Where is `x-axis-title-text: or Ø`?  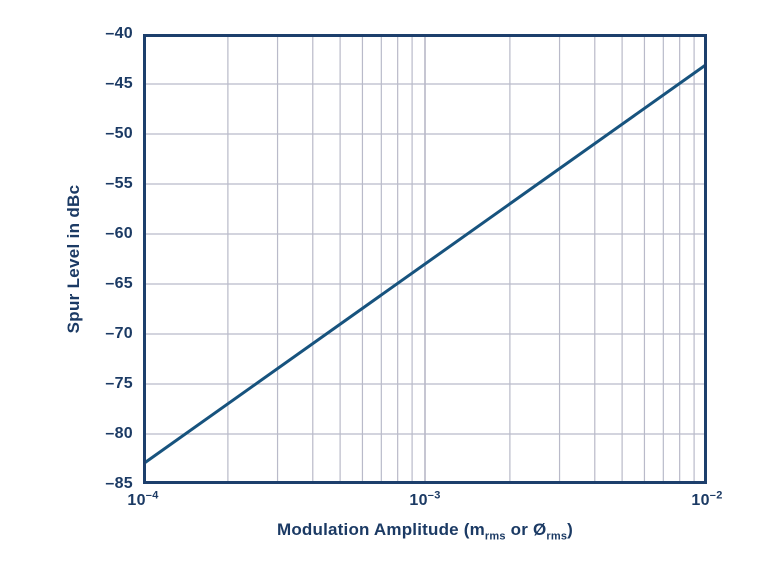 x-axis-title-text: or Ø is located at coordinates (526, 529).